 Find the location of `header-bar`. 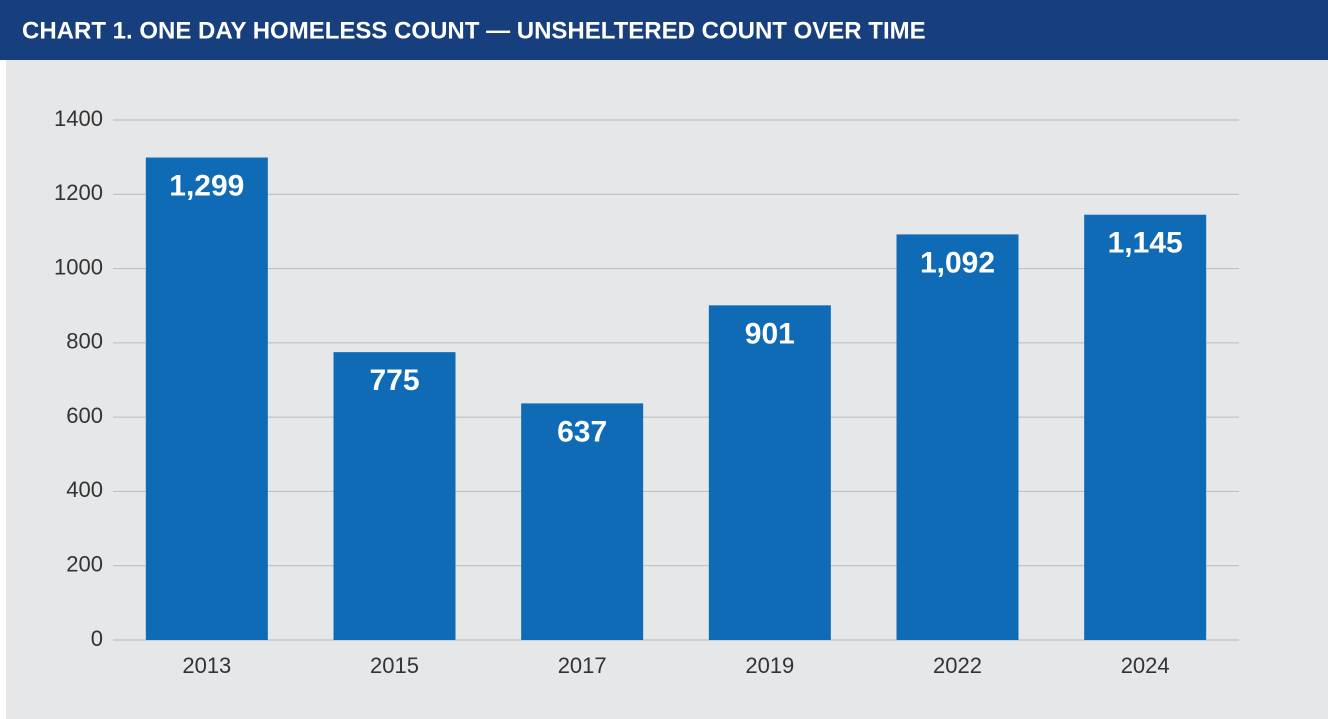

header-bar is located at coordinates (664, 30).